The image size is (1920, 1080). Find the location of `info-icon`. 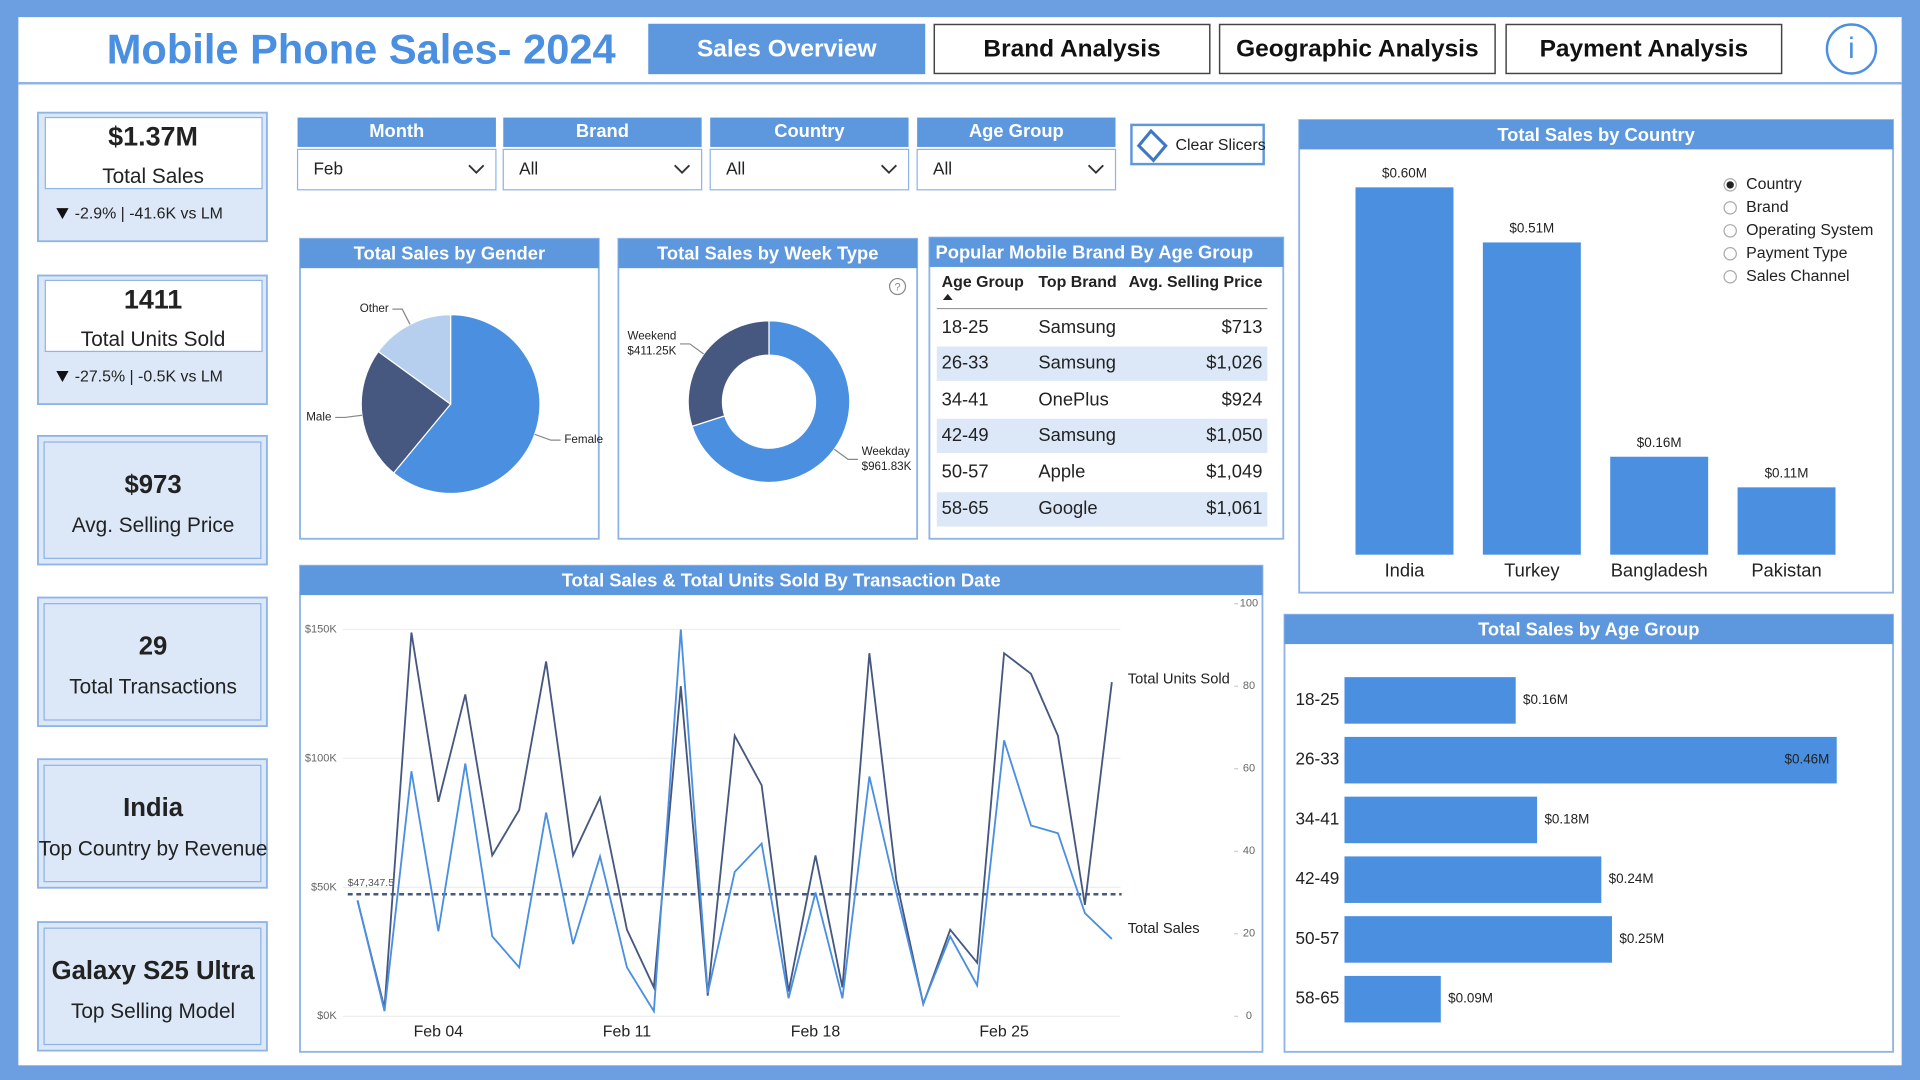

info-icon is located at coordinates (1851, 49).